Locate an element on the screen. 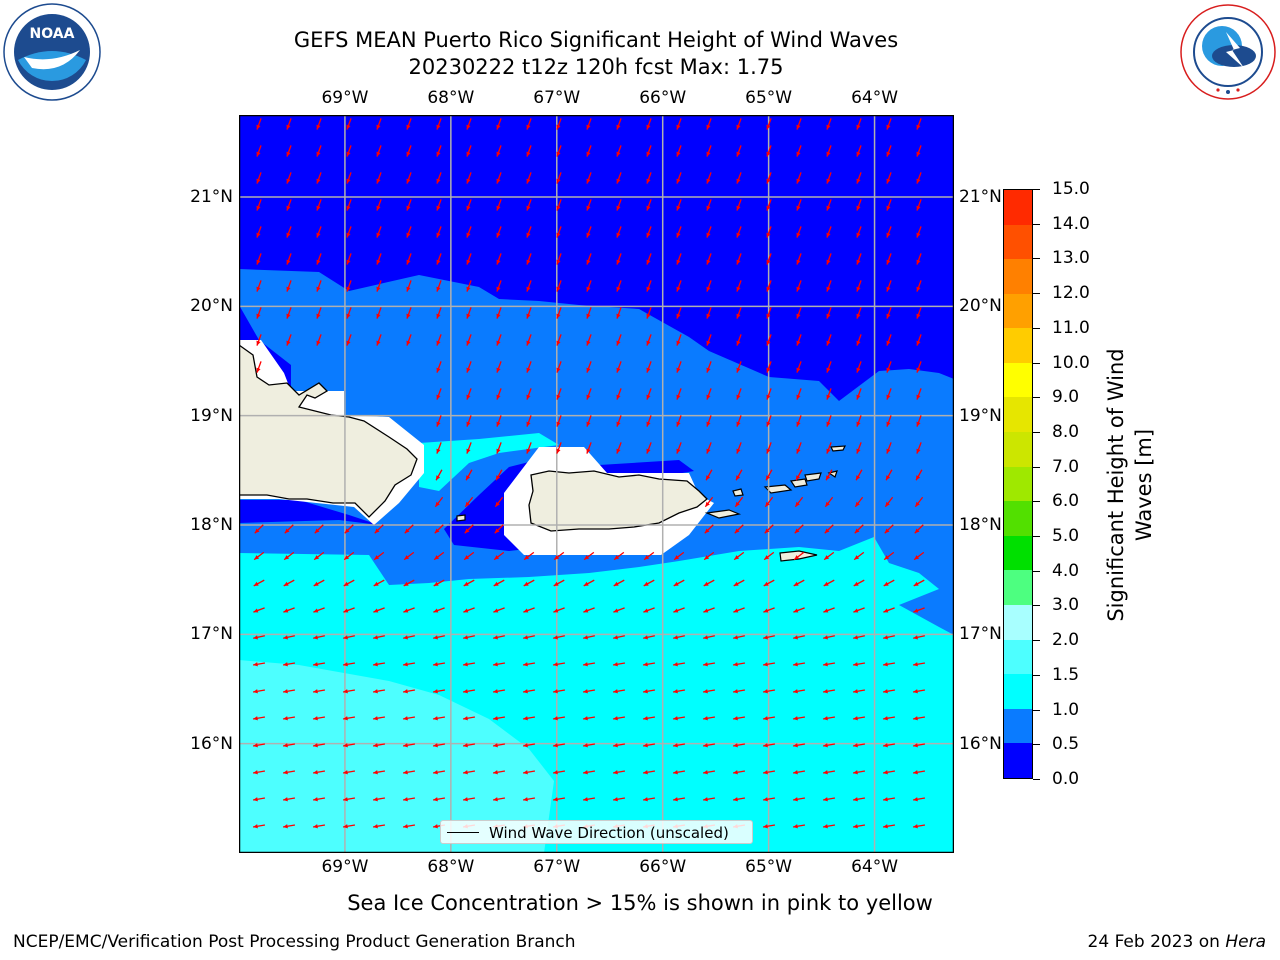  footer-host: Hera is located at coordinates (1245, 942).